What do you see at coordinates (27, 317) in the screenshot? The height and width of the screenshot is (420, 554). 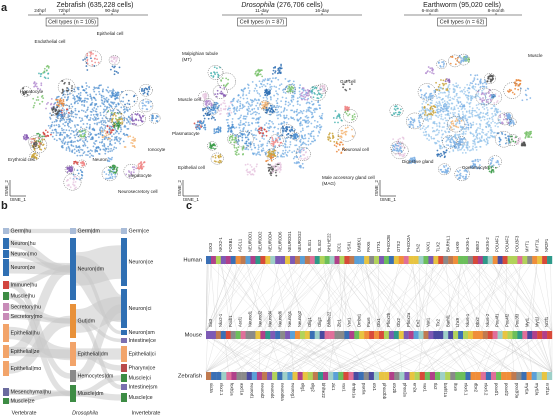 I see `node-label: Secretory|mo` at bounding box center [27, 317].